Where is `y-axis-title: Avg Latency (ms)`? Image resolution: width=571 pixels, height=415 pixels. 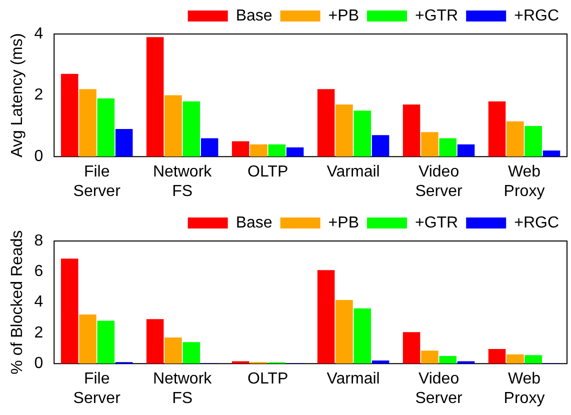
y-axis-title: Avg Latency (ms) is located at coordinates (17, 95).